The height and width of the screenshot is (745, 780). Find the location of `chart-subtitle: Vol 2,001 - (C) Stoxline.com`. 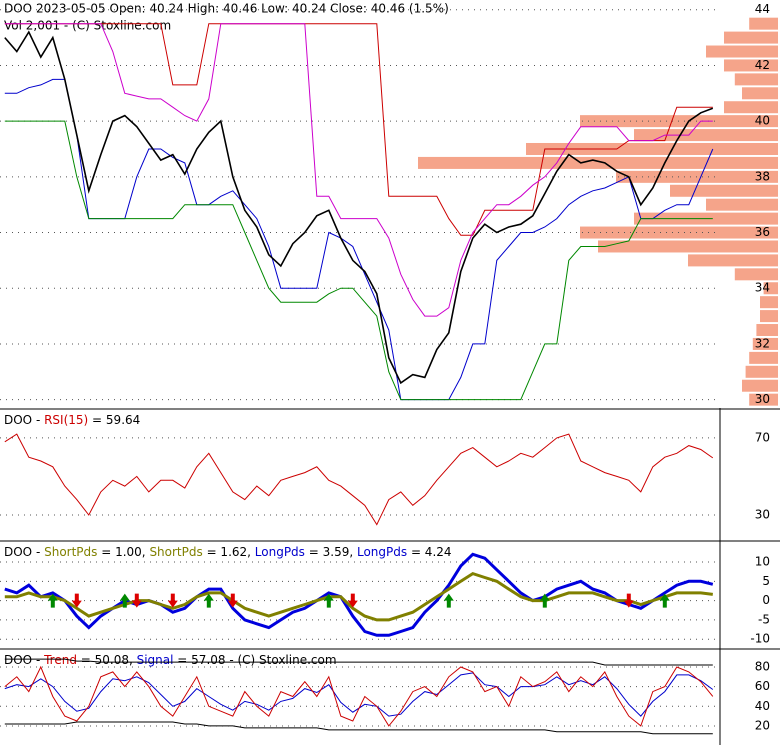

chart-subtitle: Vol 2,001 - (C) Stoxline.com is located at coordinates (87, 26).